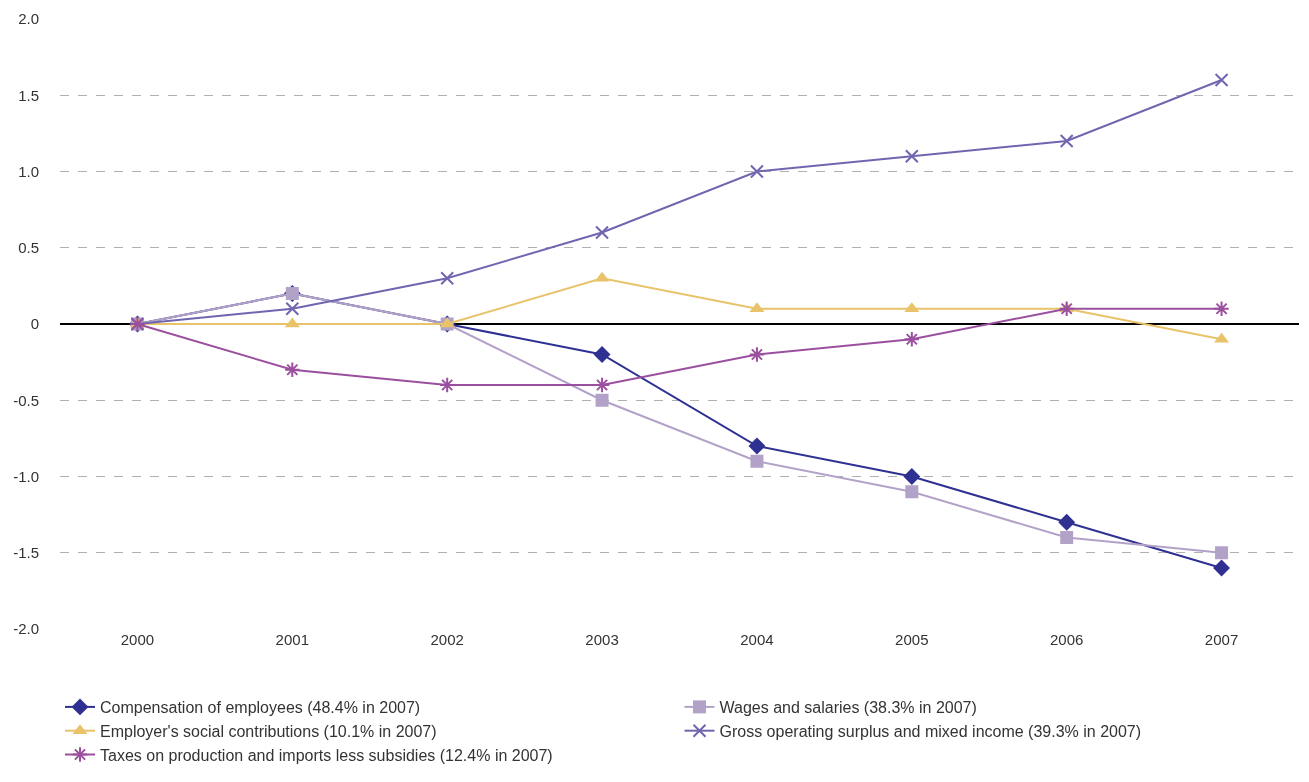 The width and height of the screenshot is (1309, 782). I want to click on y-tick-label: 1.0, so click(28, 171).